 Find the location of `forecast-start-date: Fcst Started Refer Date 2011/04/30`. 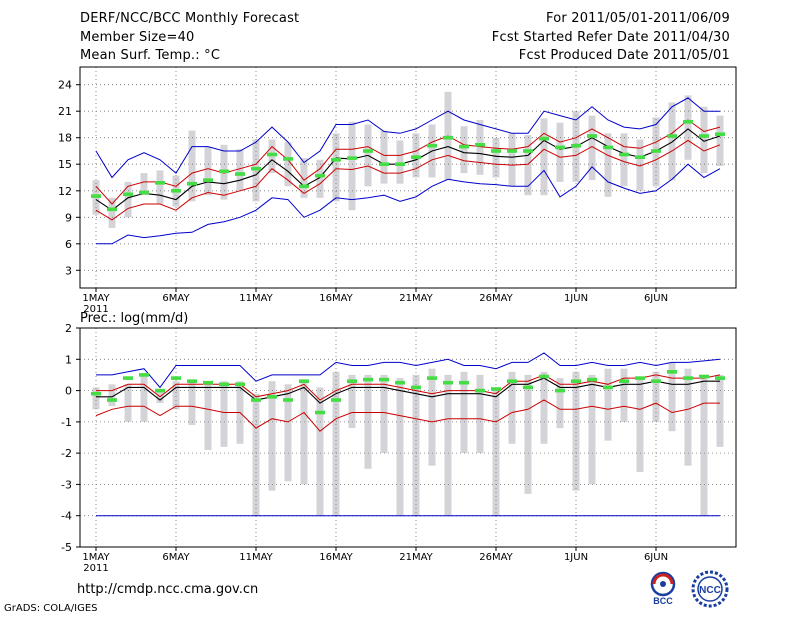

forecast-start-date: Fcst Started Refer Date 2011/04/30 is located at coordinates (610, 37).